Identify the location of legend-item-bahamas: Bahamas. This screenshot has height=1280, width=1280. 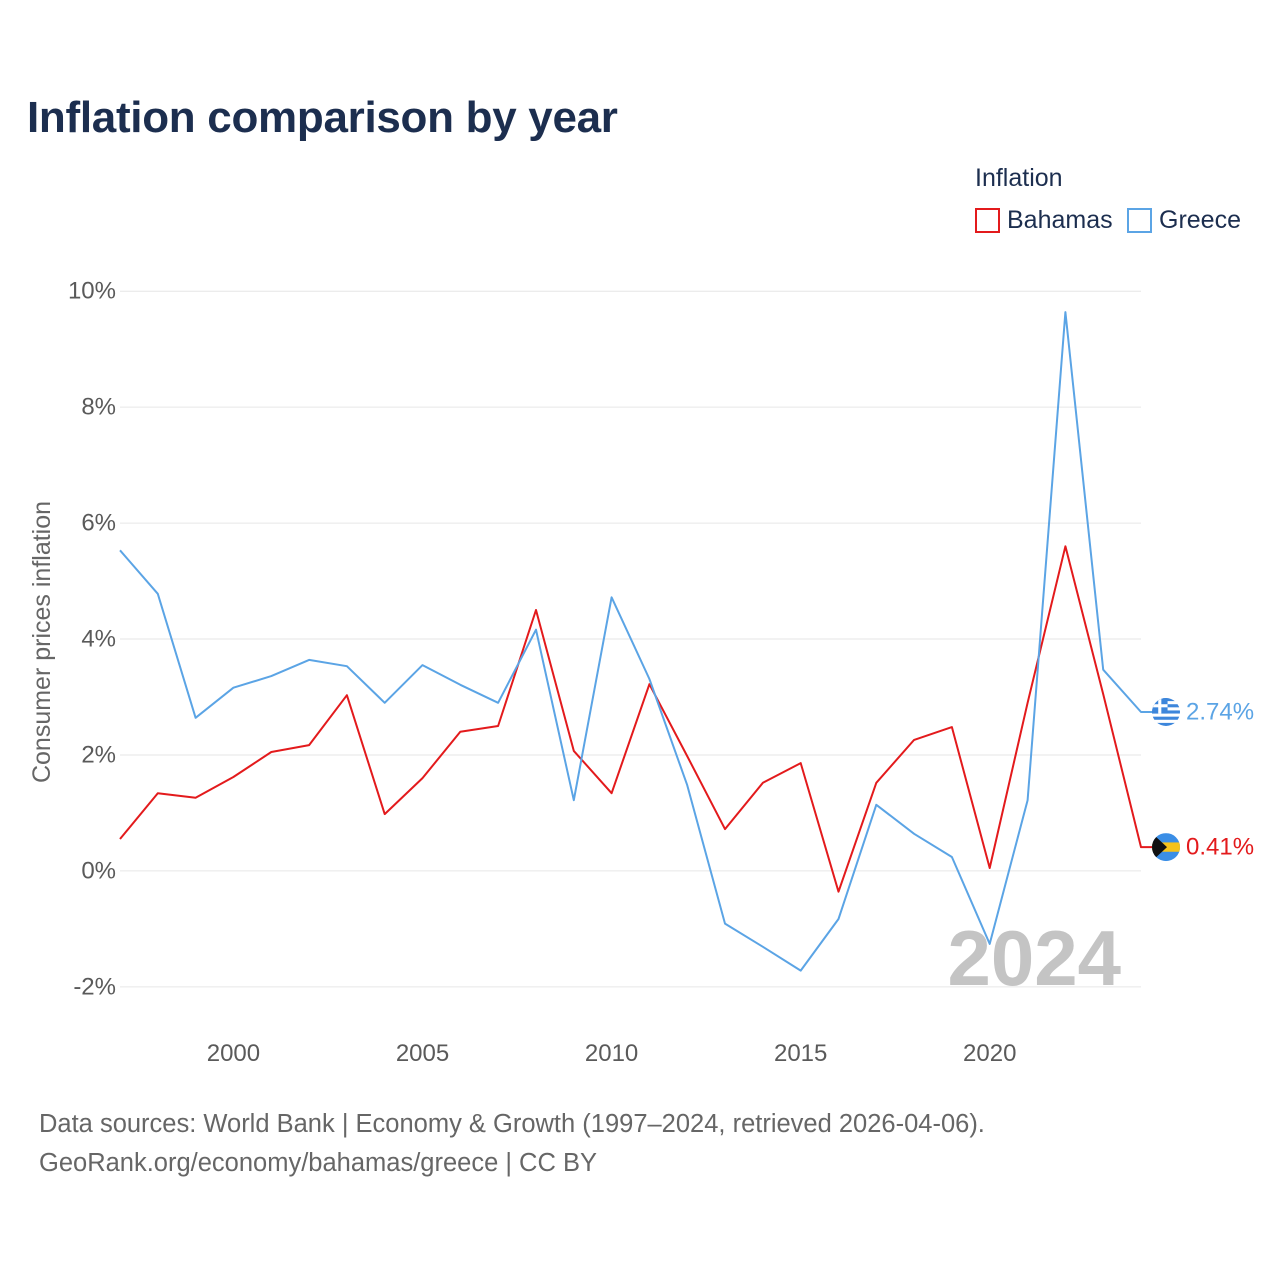
(1044, 220).